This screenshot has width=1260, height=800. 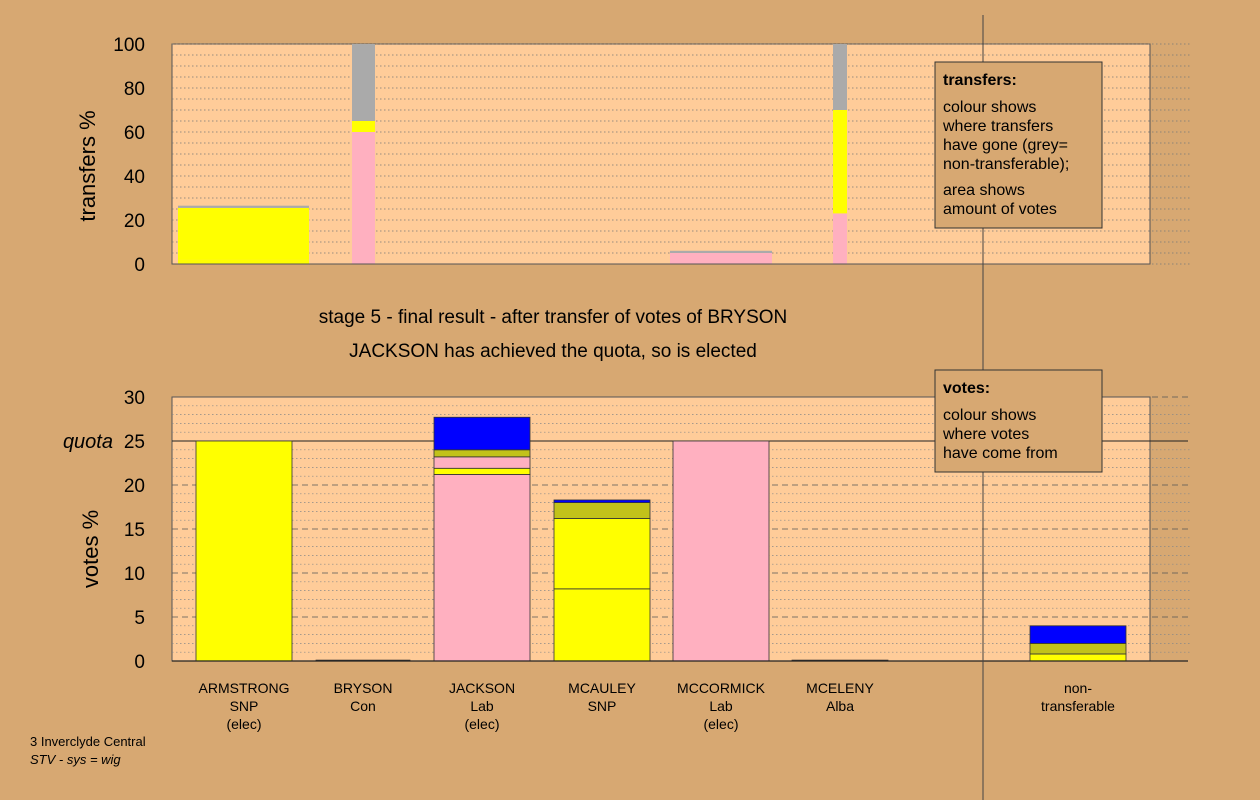 What do you see at coordinates (989, 415) in the screenshot?
I see `votes-legend-text: colour shows` at bounding box center [989, 415].